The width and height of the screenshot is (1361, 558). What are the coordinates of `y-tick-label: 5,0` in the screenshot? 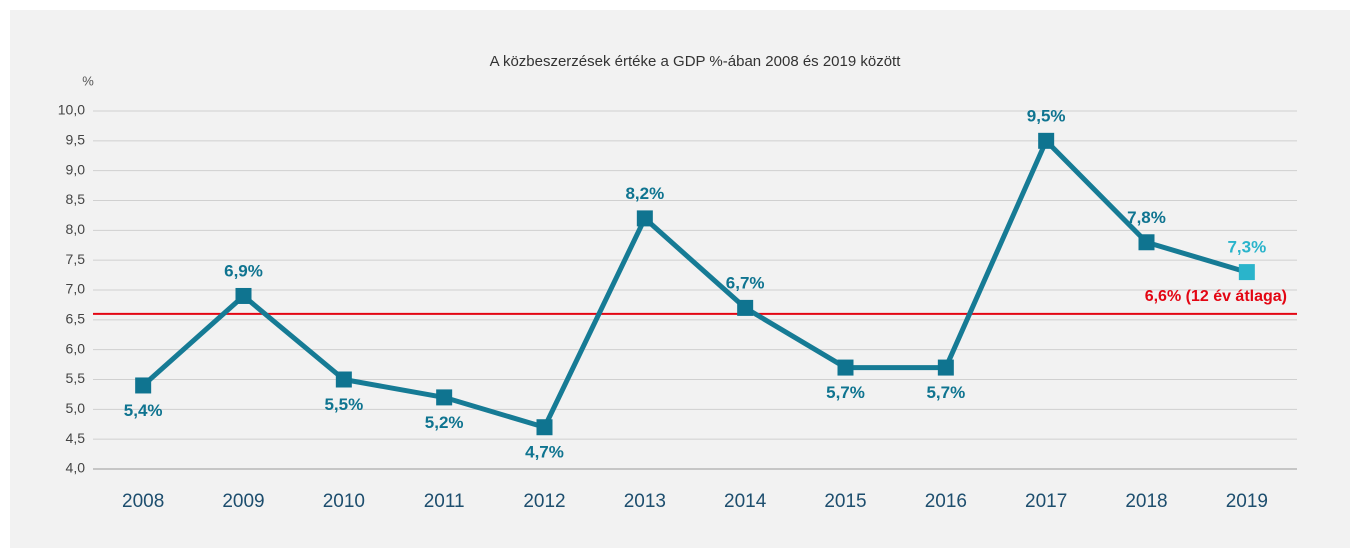 It's located at (76, 408).